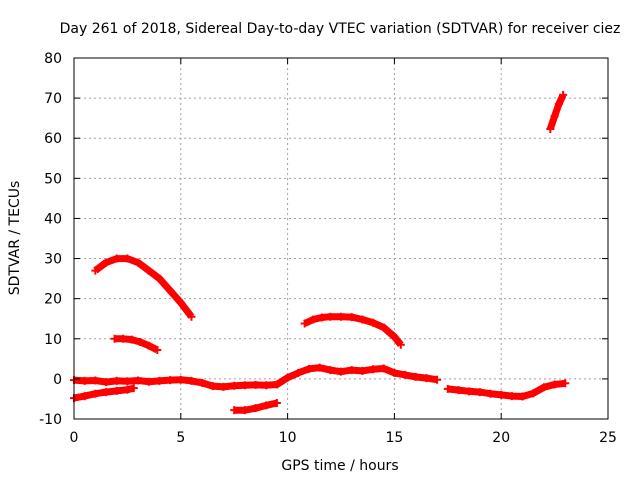 This screenshot has height=485, width=640. Describe the element at coordinates (53, 99) in the screenshot. I see `y-tick-label: 70` at that location.